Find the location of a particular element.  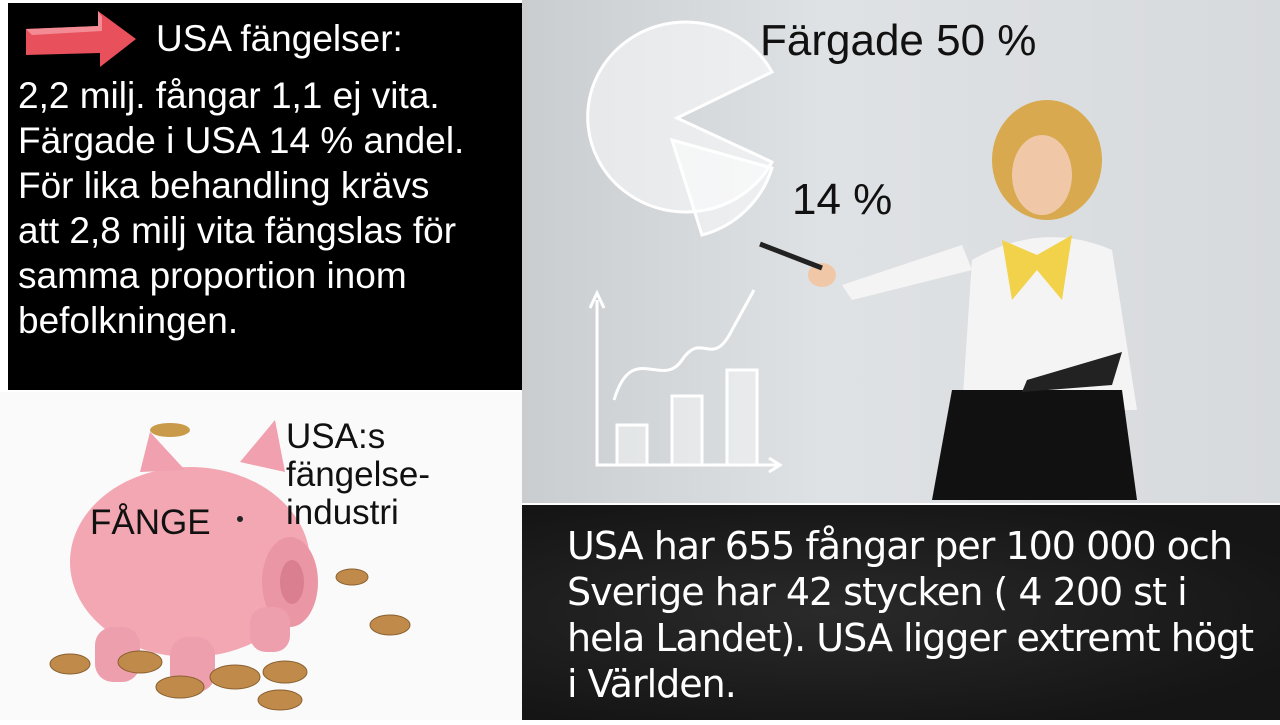

colored-50-label: Färgade 50 % is located at coordinates (898, 40).